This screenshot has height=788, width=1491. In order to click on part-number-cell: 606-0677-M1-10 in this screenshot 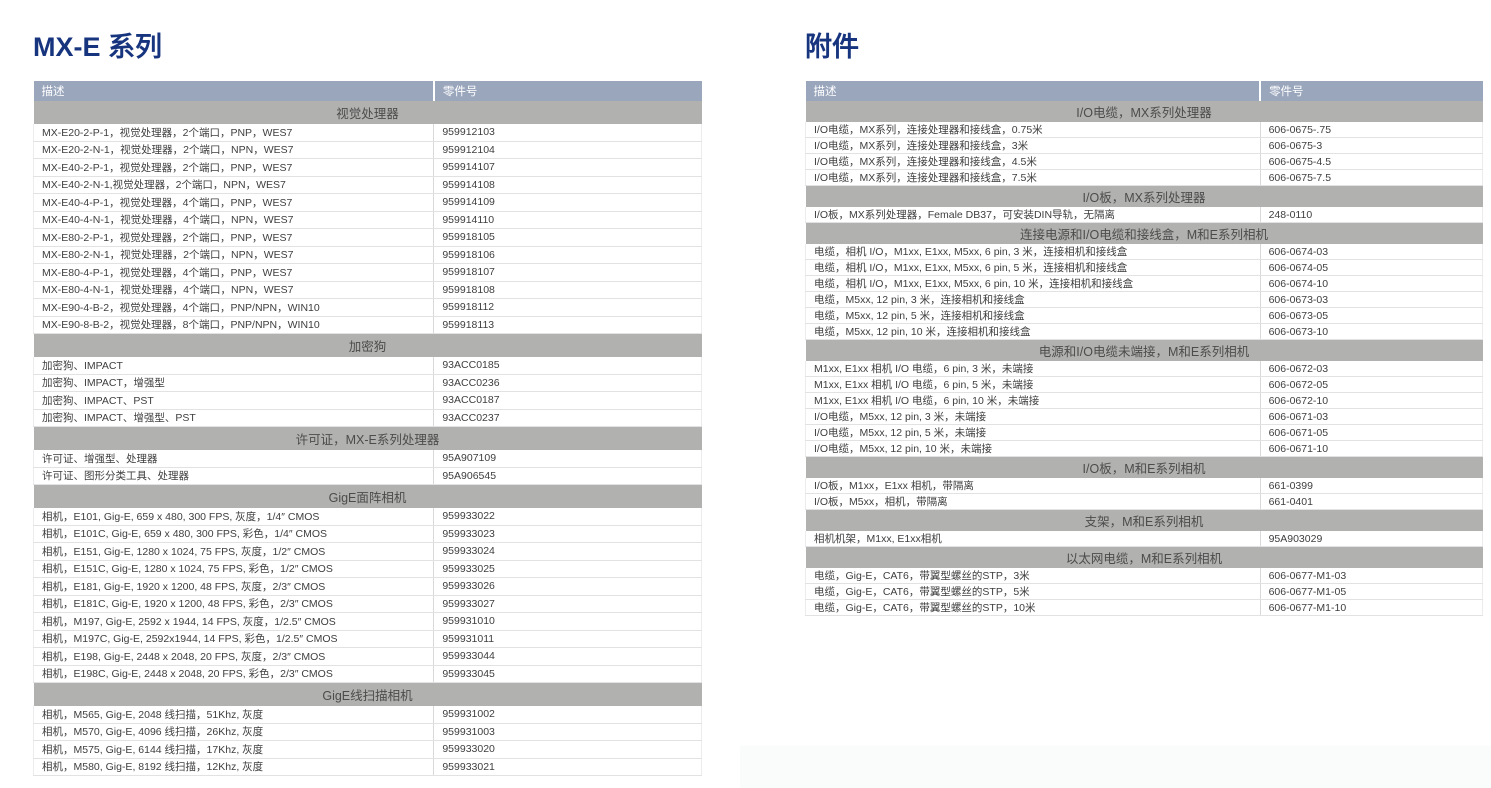, I will do `click(1371, 607)`.